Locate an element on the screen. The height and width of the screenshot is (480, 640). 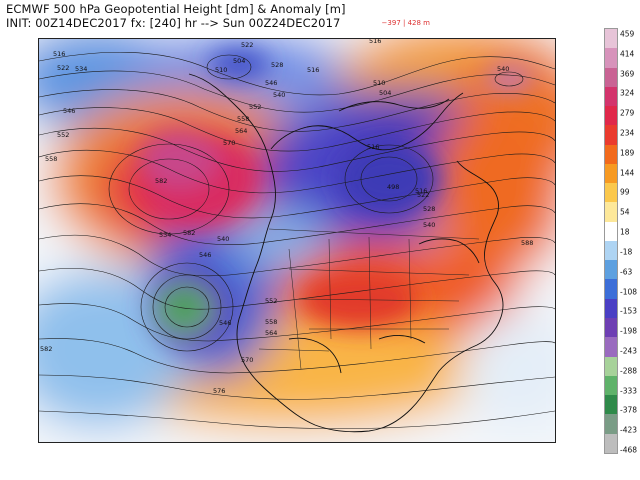
colorbar-label: -63 is located at coordinates (626, 272).